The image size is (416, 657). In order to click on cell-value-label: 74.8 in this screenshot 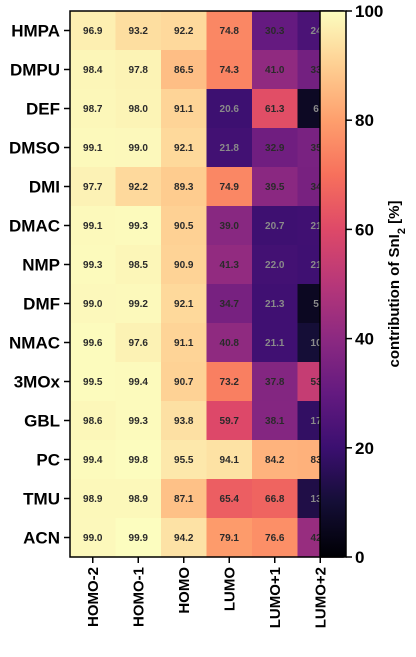, I will do `click(230, 31)`.